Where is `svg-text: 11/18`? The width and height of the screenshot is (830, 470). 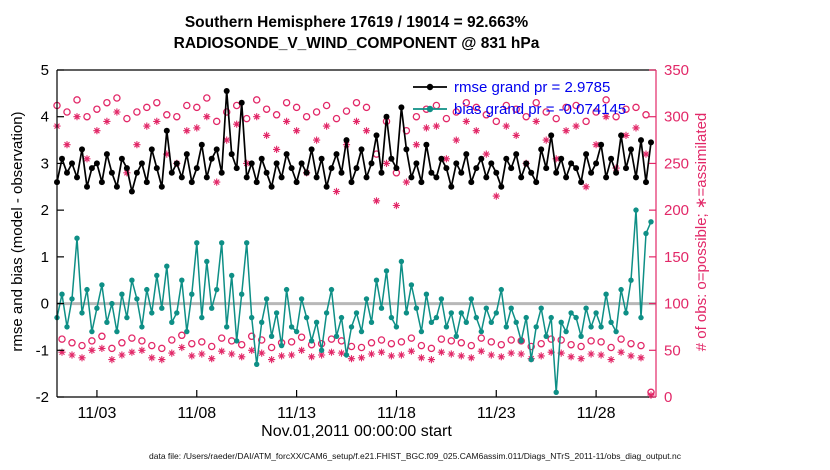
svg-text: 11/18 is located at coordinates (396, 413).